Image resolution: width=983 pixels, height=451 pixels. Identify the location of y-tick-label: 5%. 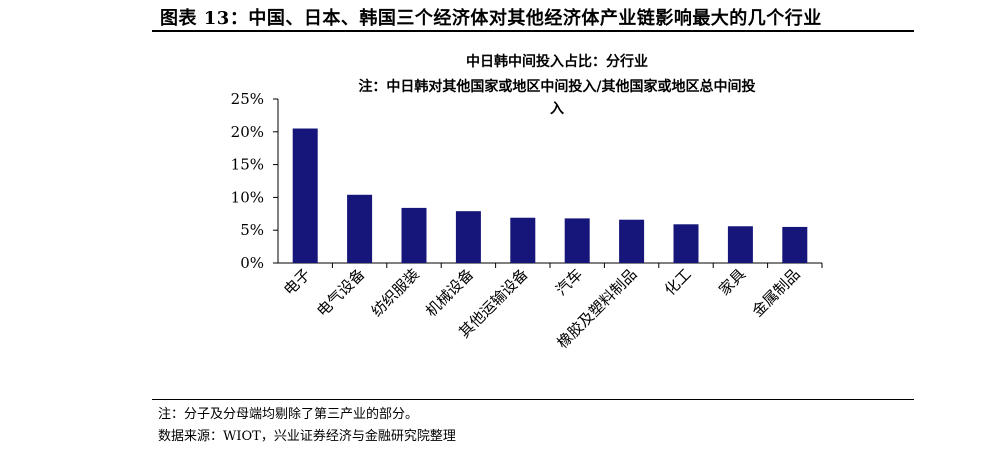
(252, 230).